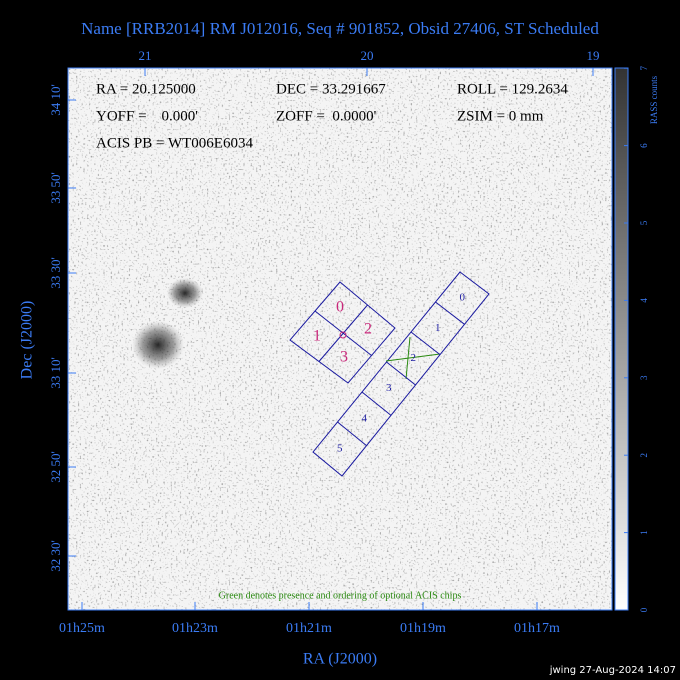  I want to click on bottom-tick-label: 01h19m, so click(423, 628).